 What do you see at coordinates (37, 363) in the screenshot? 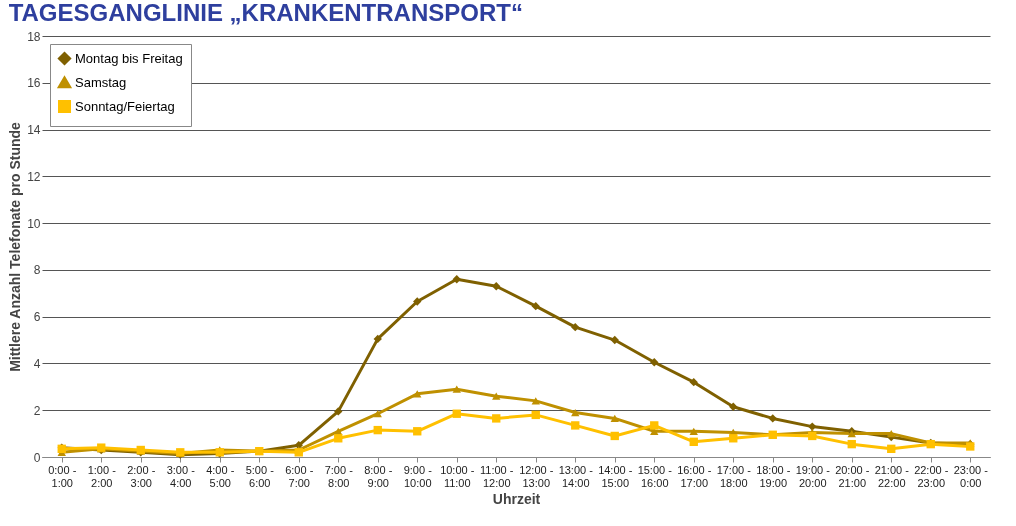
I see `y-tick-label: 4` at bounding box center [37, 363].